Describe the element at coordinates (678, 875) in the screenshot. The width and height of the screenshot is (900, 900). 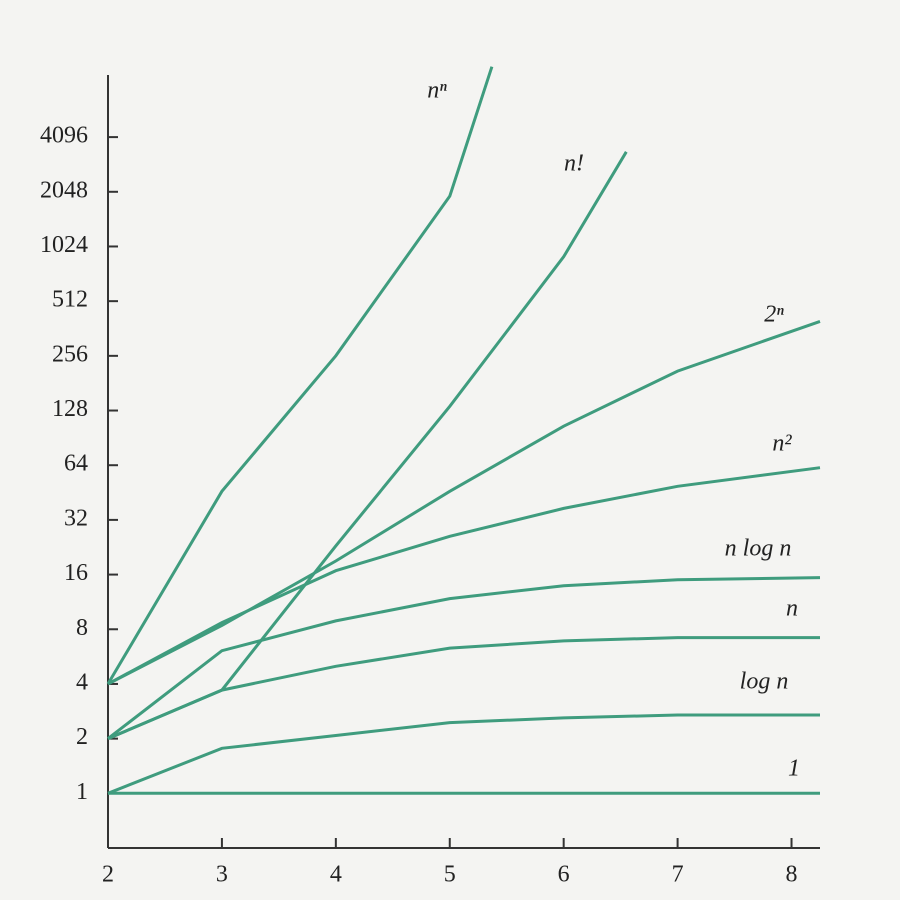
I see `x-tick-label: 7` at that location.